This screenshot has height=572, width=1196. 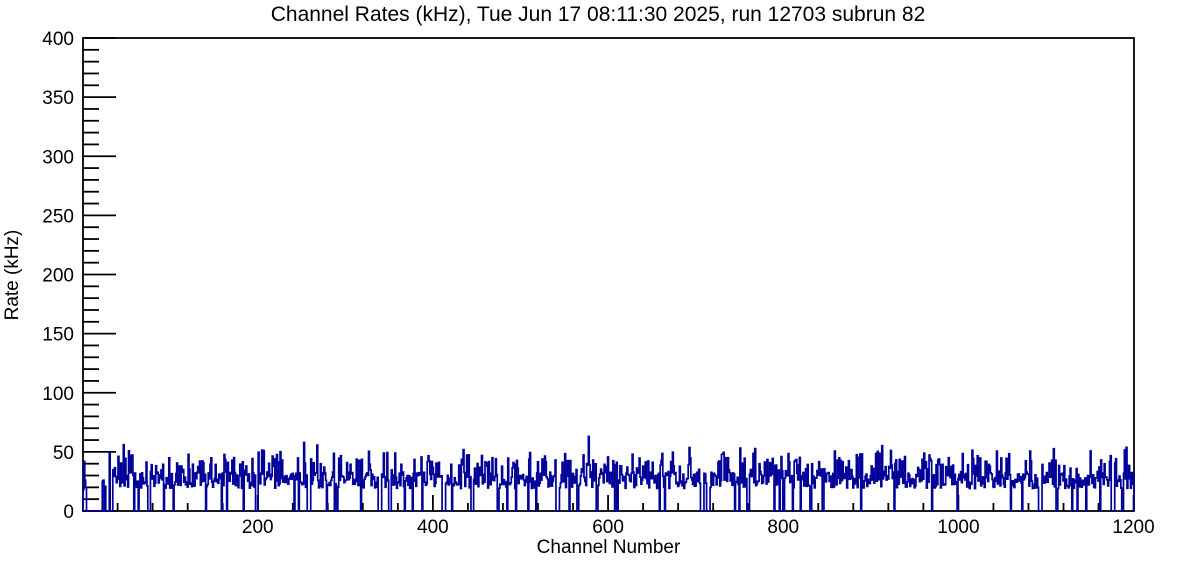 I want to click on y-tick-label: 200, so click(x=58, y=276).